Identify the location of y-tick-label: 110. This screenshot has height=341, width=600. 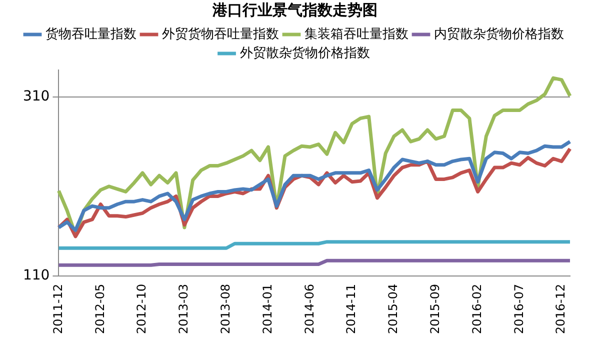
(36, 276).